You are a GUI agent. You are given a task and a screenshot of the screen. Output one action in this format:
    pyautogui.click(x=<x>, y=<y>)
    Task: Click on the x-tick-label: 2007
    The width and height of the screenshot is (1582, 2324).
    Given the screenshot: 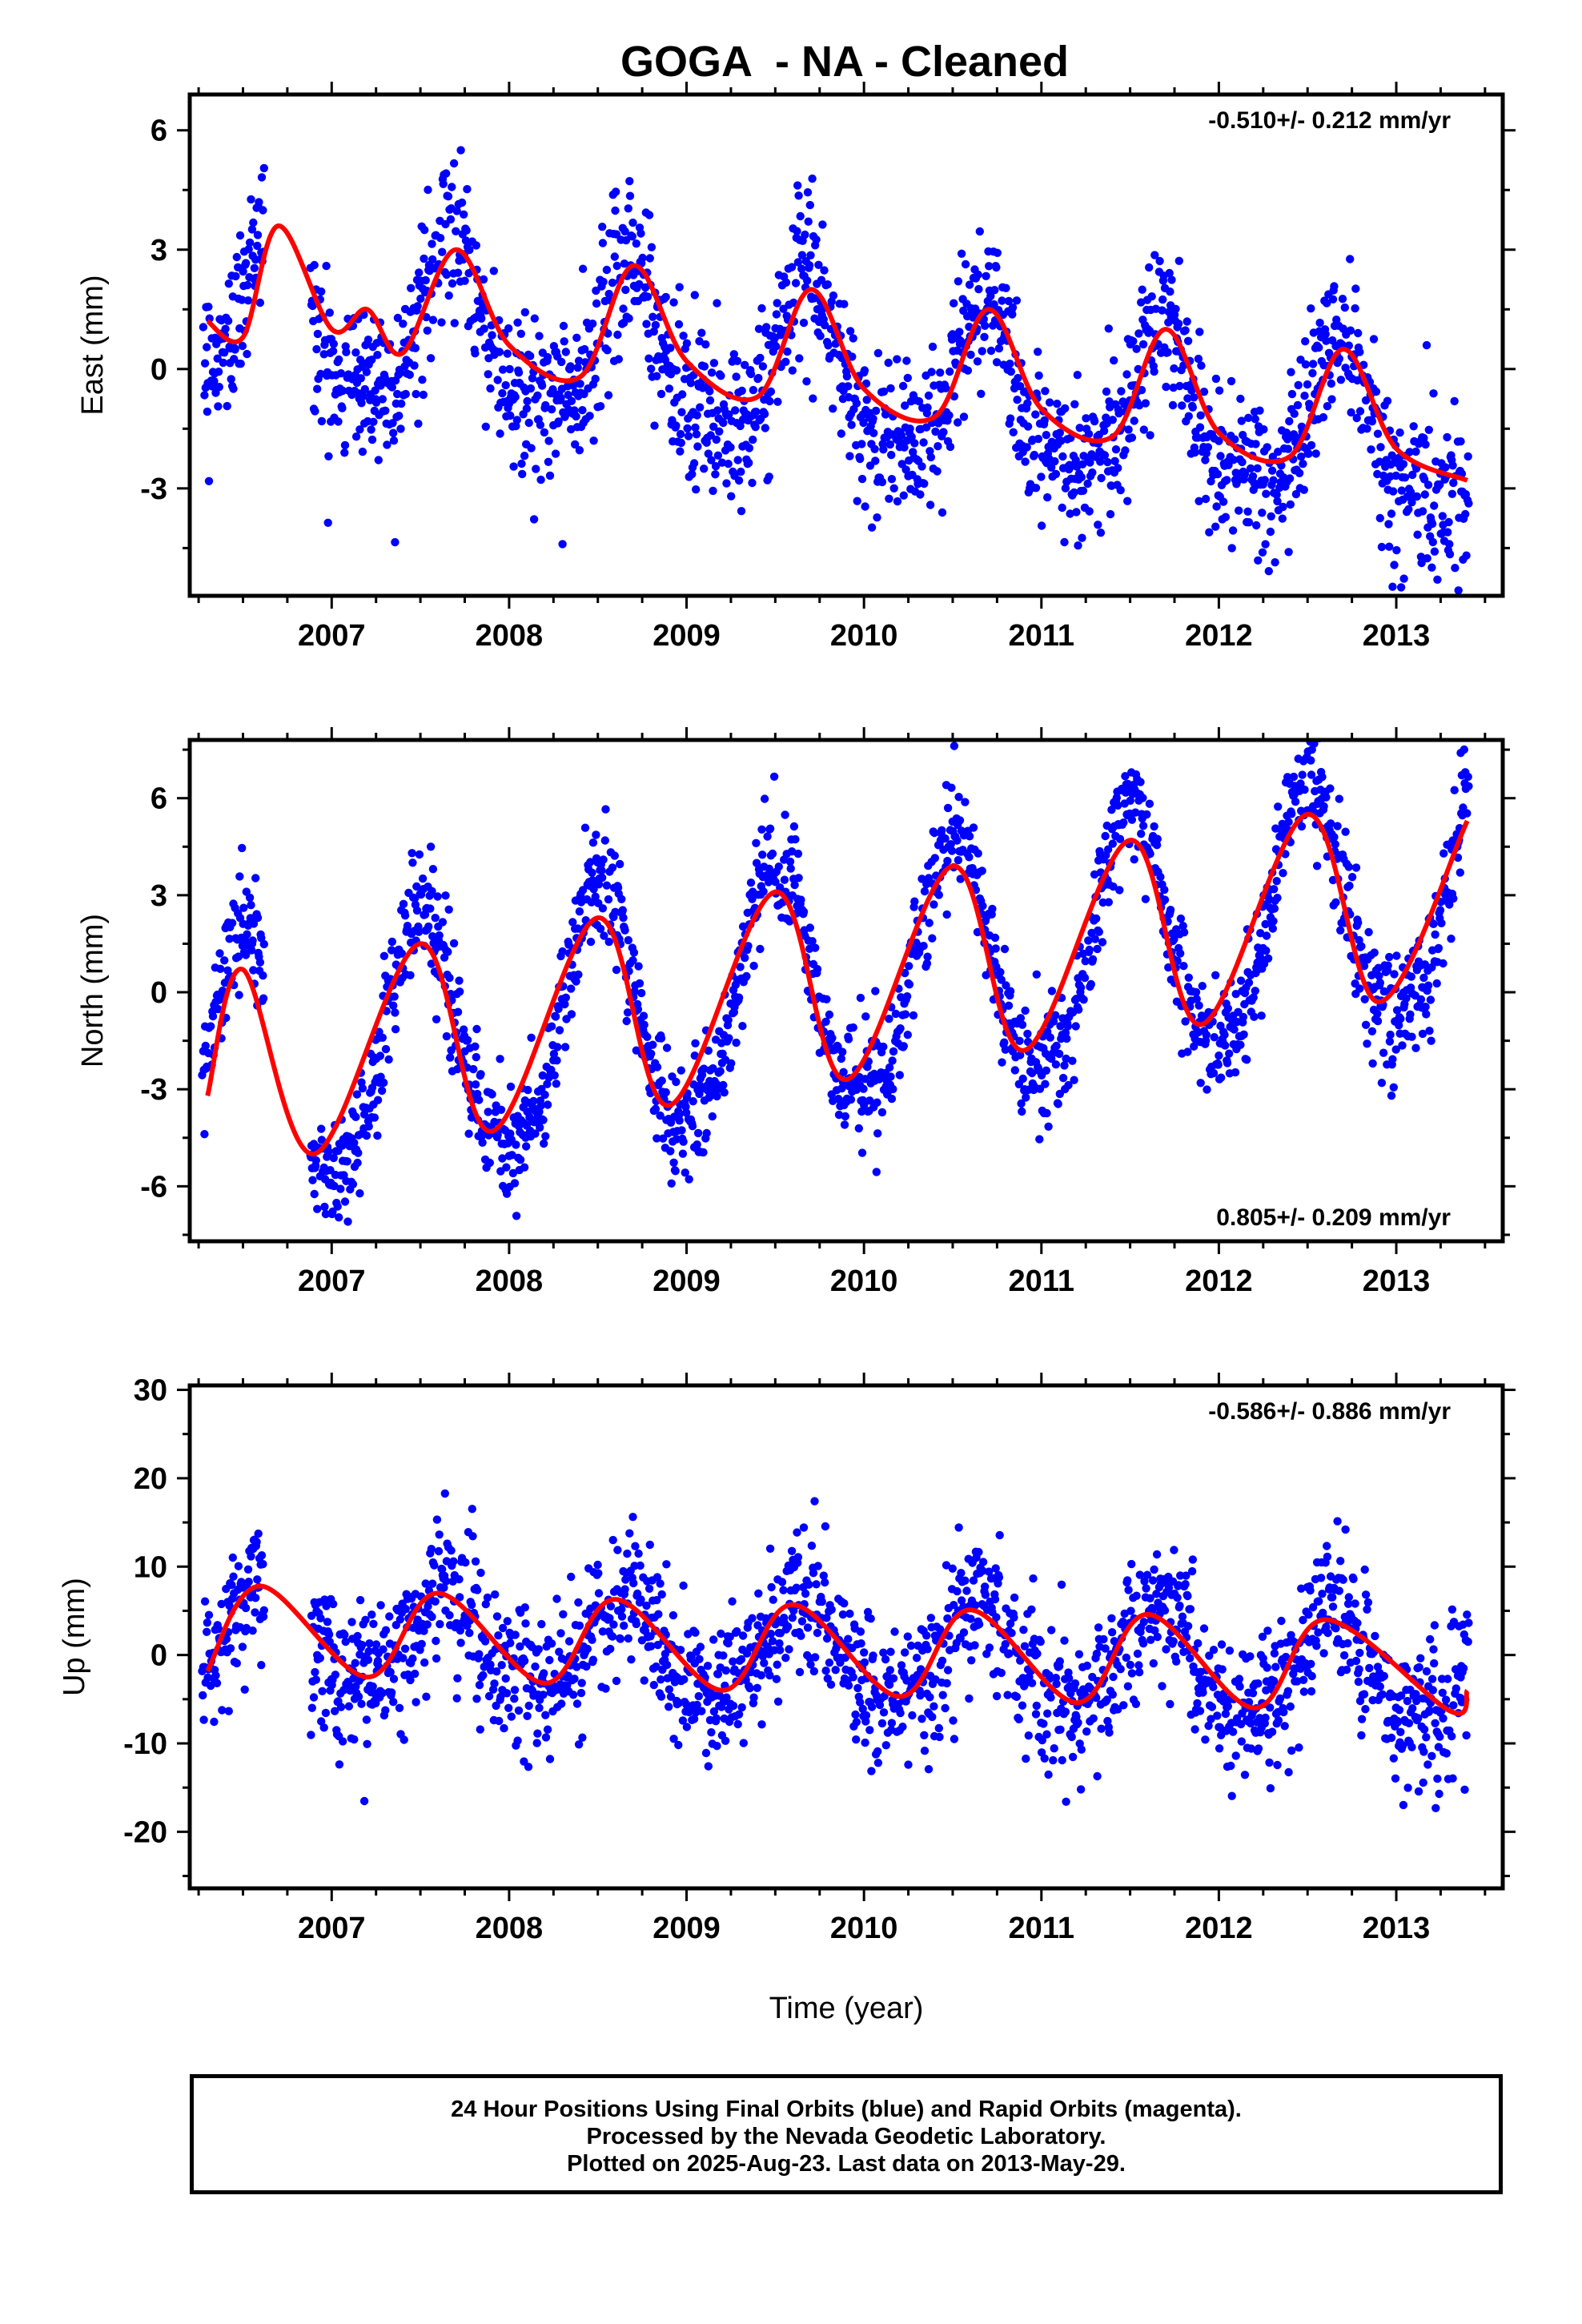 What is the action you would take?
    pyautogui.click(x=332, y=1281)
    